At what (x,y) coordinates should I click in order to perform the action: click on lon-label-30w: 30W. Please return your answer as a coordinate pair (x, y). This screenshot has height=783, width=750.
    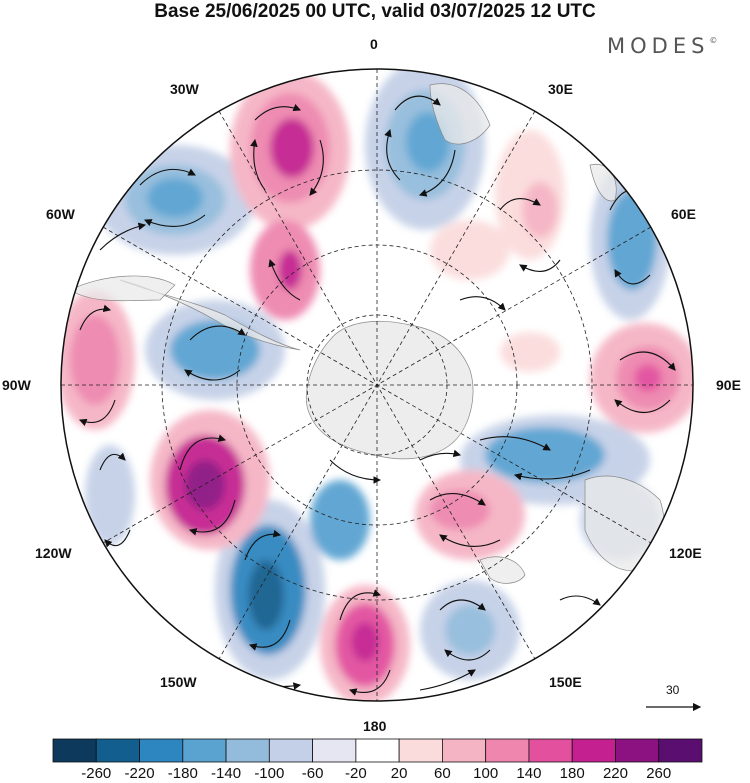
    Looking at the image, I should click on (184, 89).